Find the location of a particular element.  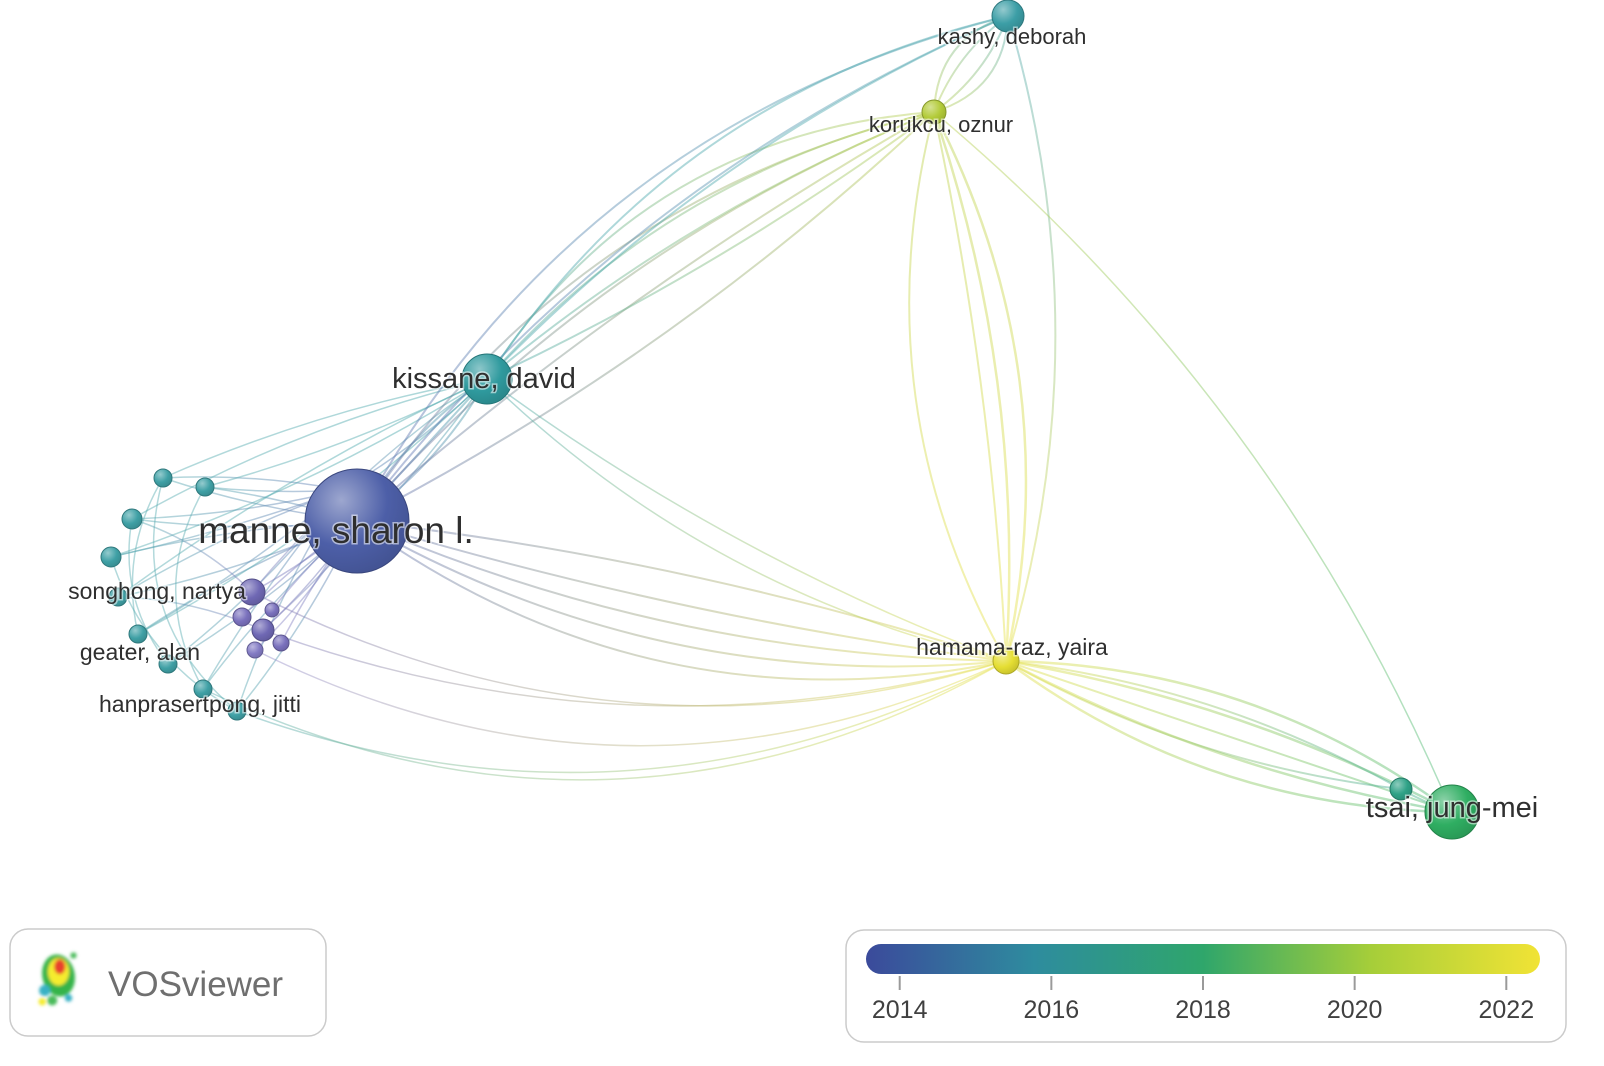

legend-tick-label: 2020 is located at coordinates (1355, 1010).